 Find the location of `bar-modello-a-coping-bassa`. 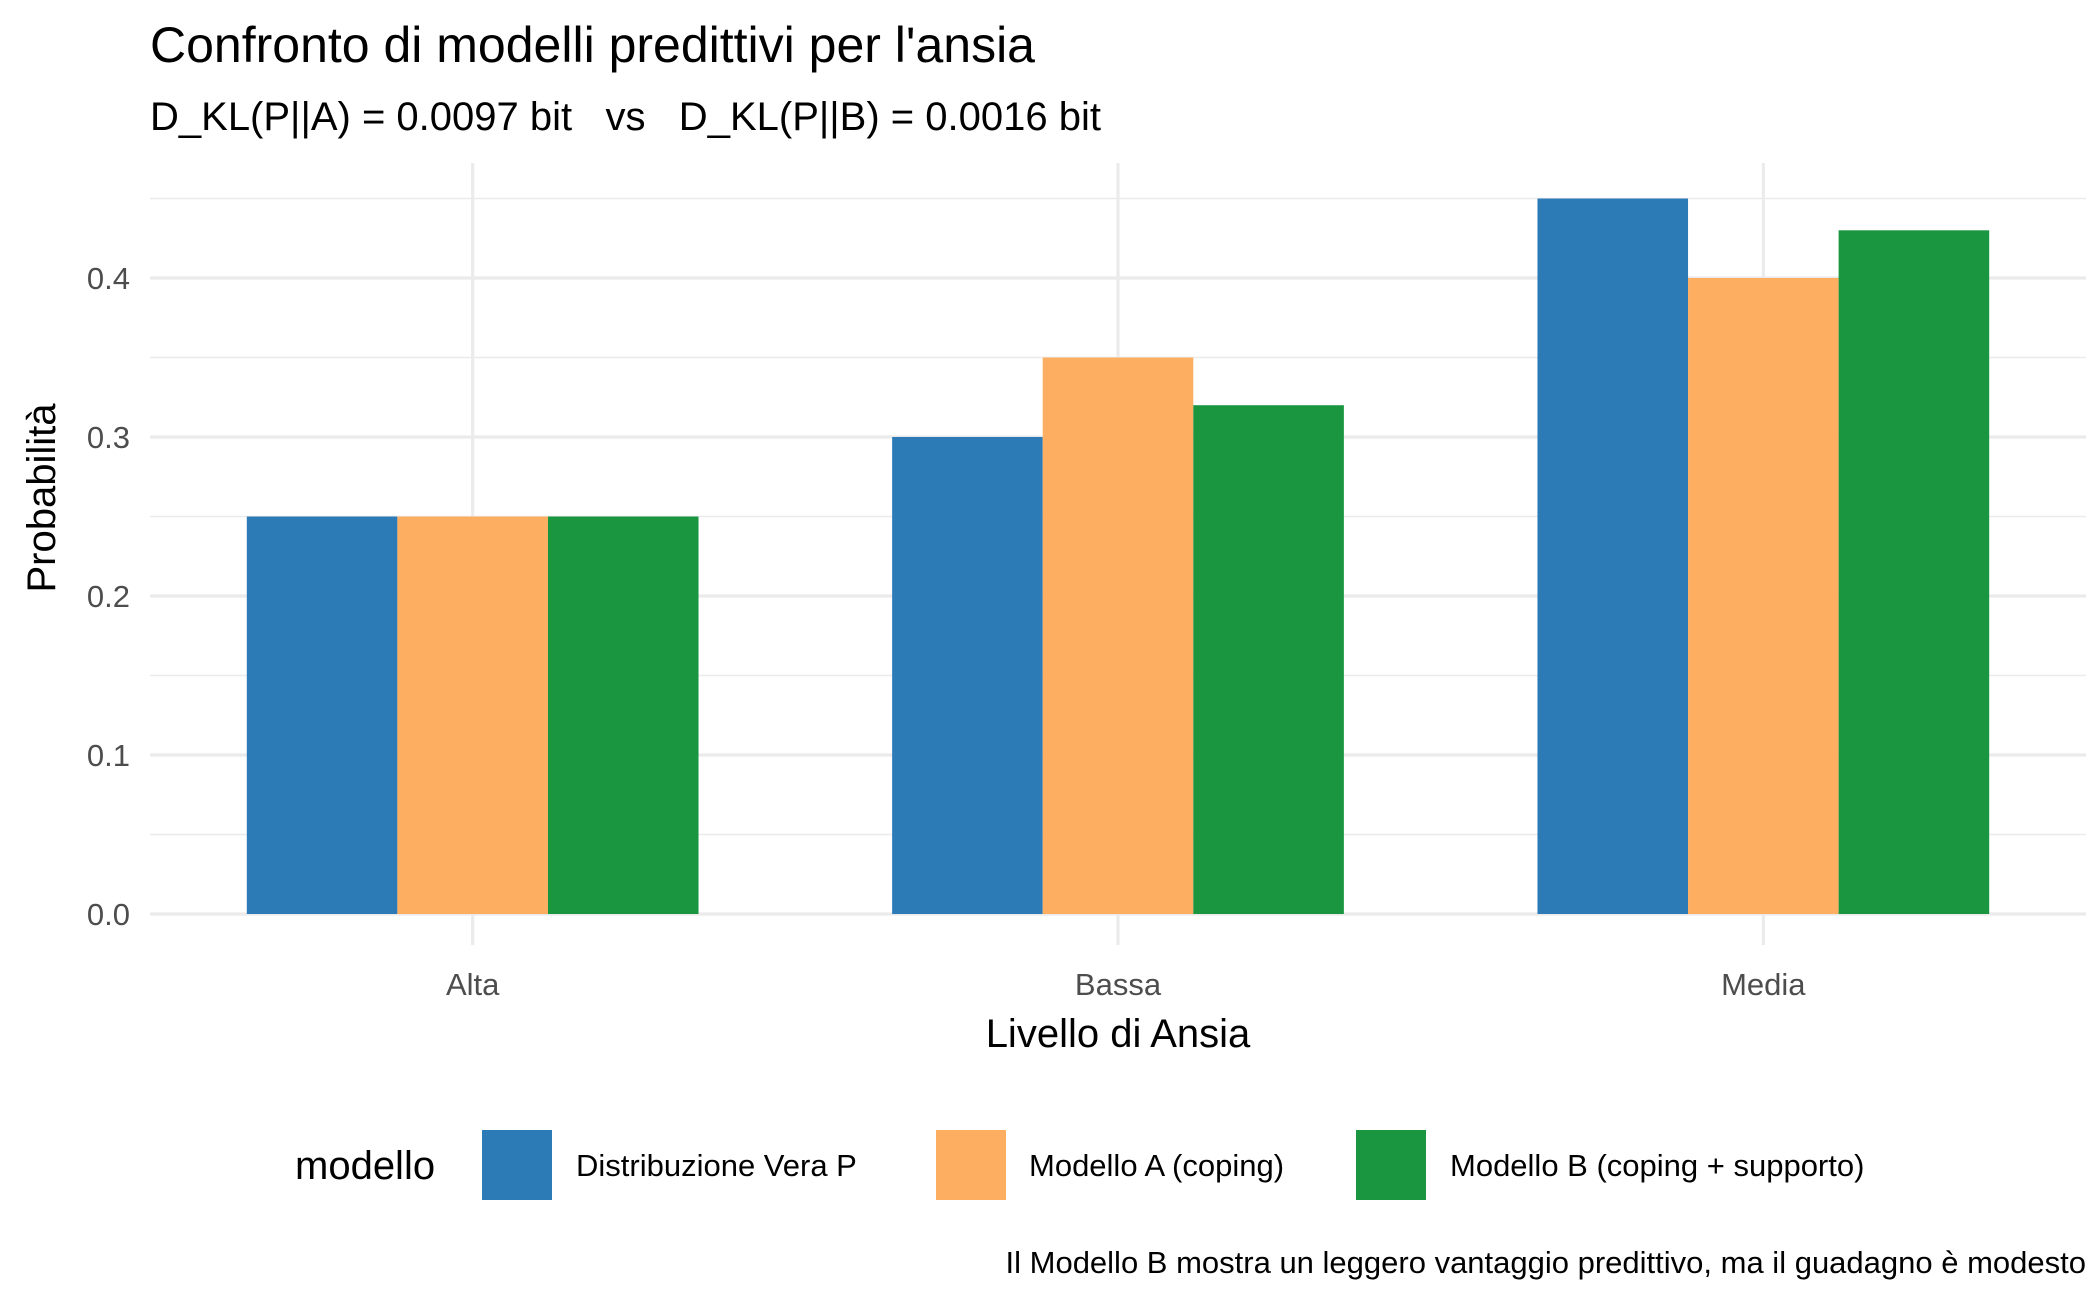

bar-modello-a-coping-bassa is located at coordinates (1118, 635).